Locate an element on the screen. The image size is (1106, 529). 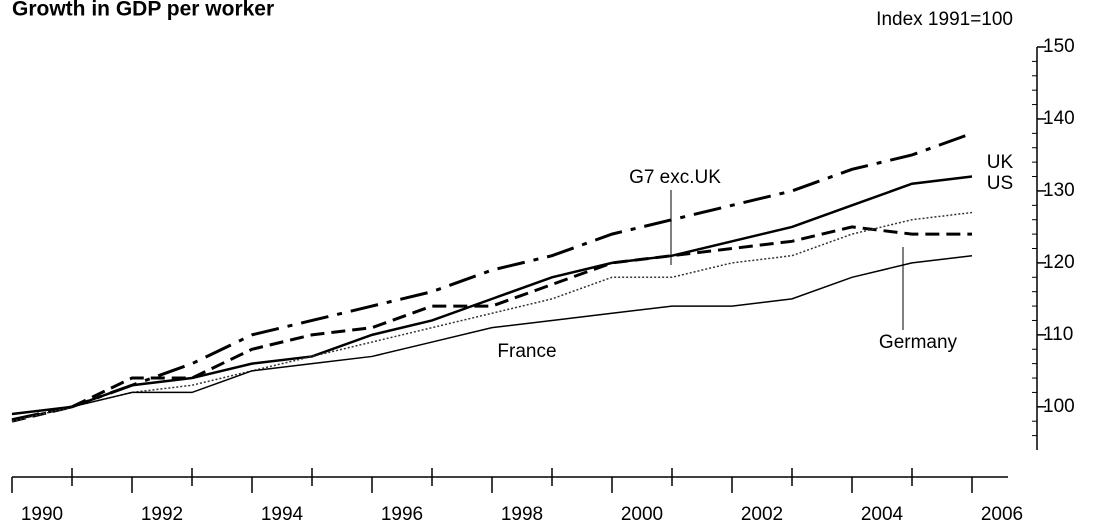
y-tick-label: 140 is located at coordinates (1059, 118).